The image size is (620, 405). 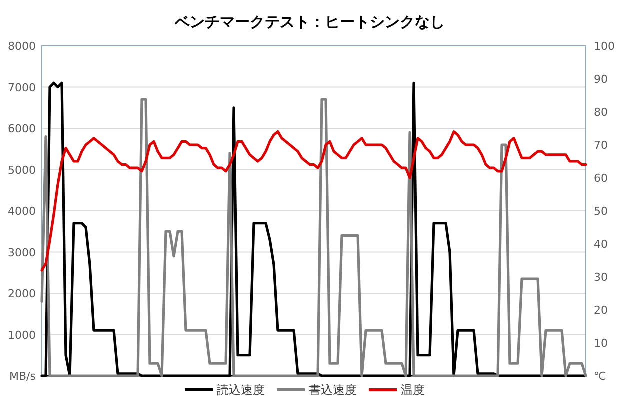 What do you see at coordinates (22, 253) in the screenshot?
I see `y-tick-label: 3000` at bounding box center [22, 253].